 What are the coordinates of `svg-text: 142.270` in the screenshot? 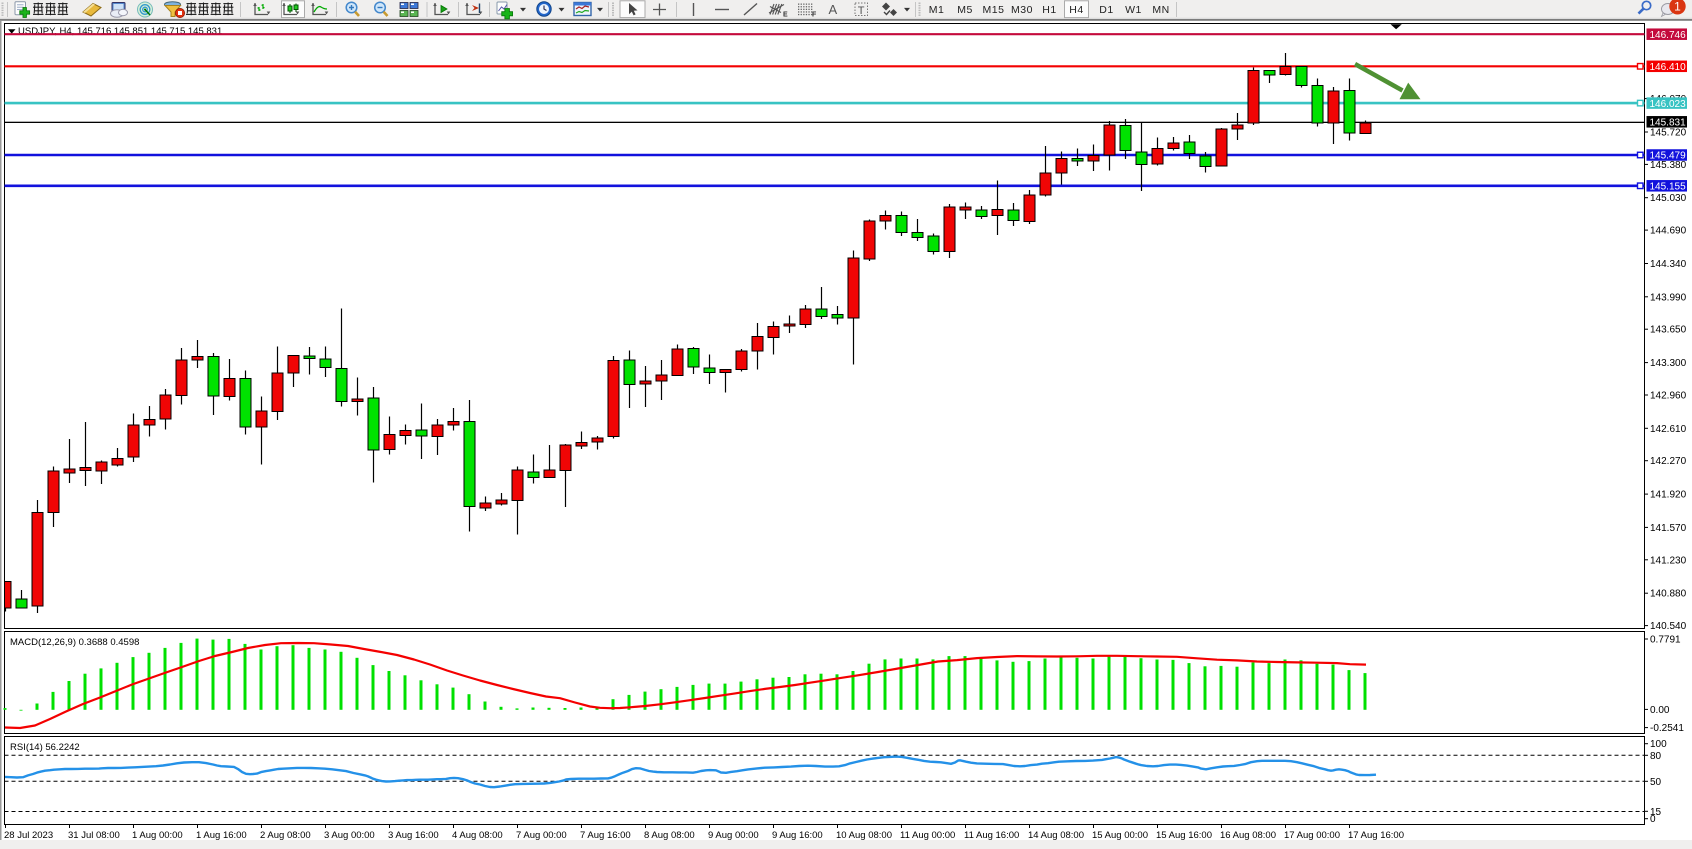 It's located at (1668, 461).